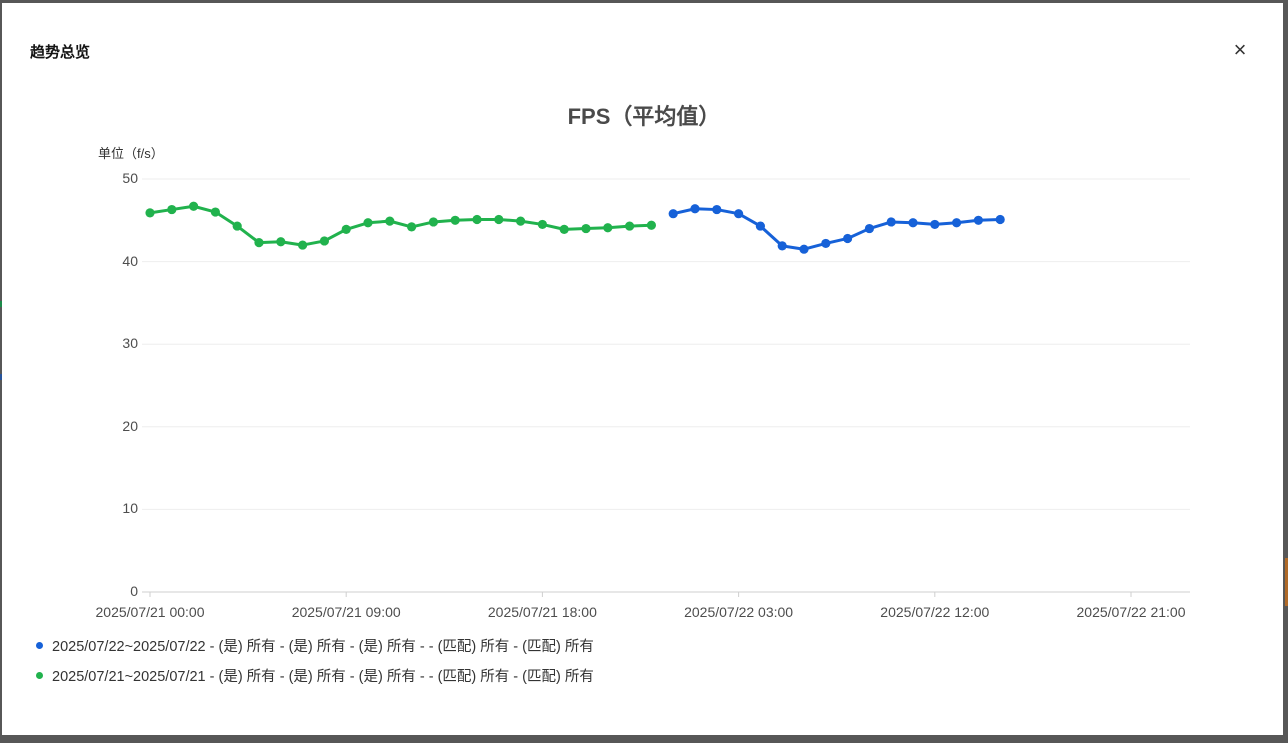 Image resolution: width=1288 pixels, height=743 pixels. What do you see at coordinates (130, 425) in the screenshot?
I see `y-axis-tick-label: 20` at bounding box center [130, 425].